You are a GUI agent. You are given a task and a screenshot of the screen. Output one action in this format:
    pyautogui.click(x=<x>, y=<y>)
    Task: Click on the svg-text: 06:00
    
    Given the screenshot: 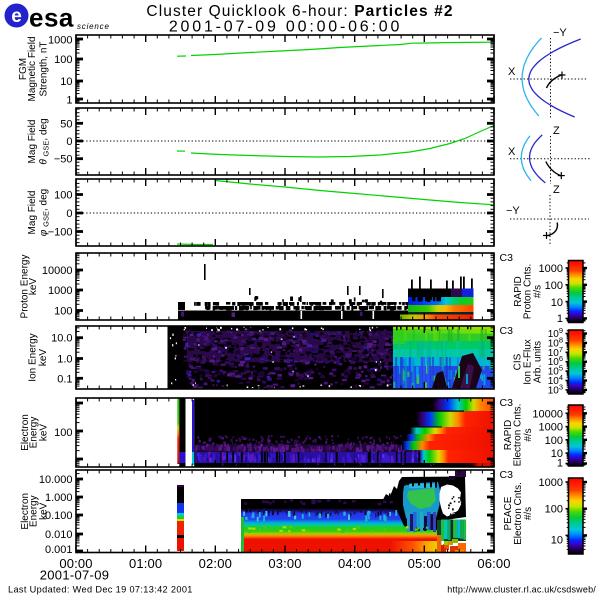 What is the action you would take?
    pyautogui.click(x=493, y=563)
    